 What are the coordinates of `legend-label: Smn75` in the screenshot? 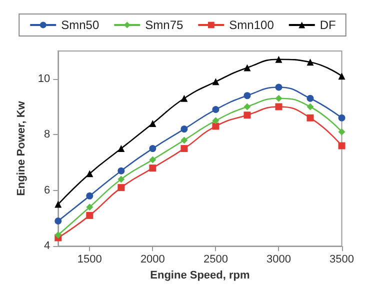 It's located at (164, 25).